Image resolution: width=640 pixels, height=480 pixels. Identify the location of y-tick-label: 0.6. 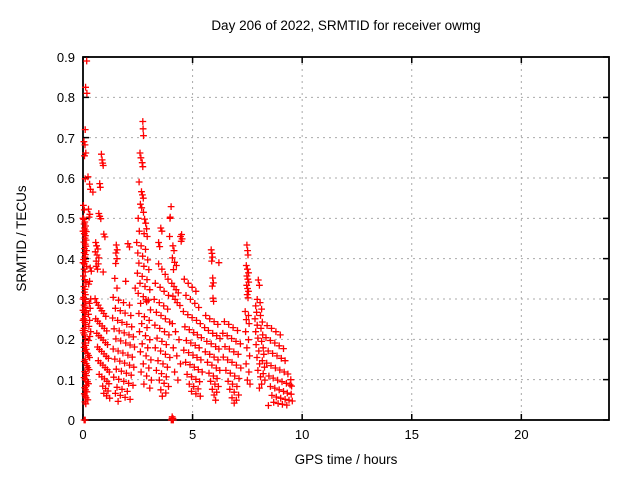
(65, 178).